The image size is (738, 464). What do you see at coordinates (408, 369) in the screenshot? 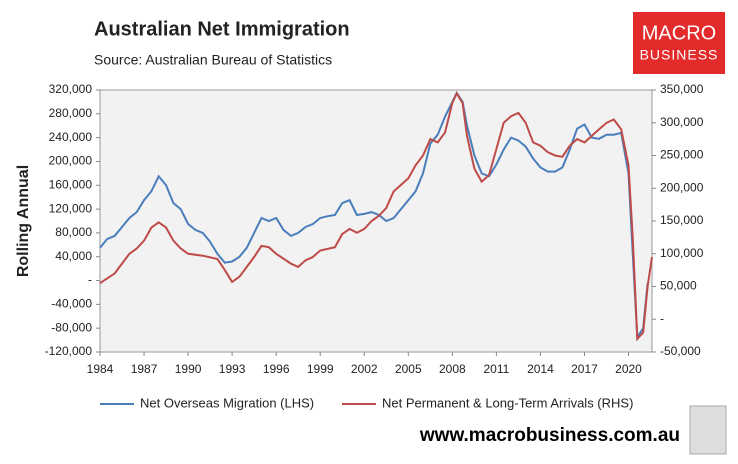
I see `x-tick-label: 2005` at bounding box center [408, 369].